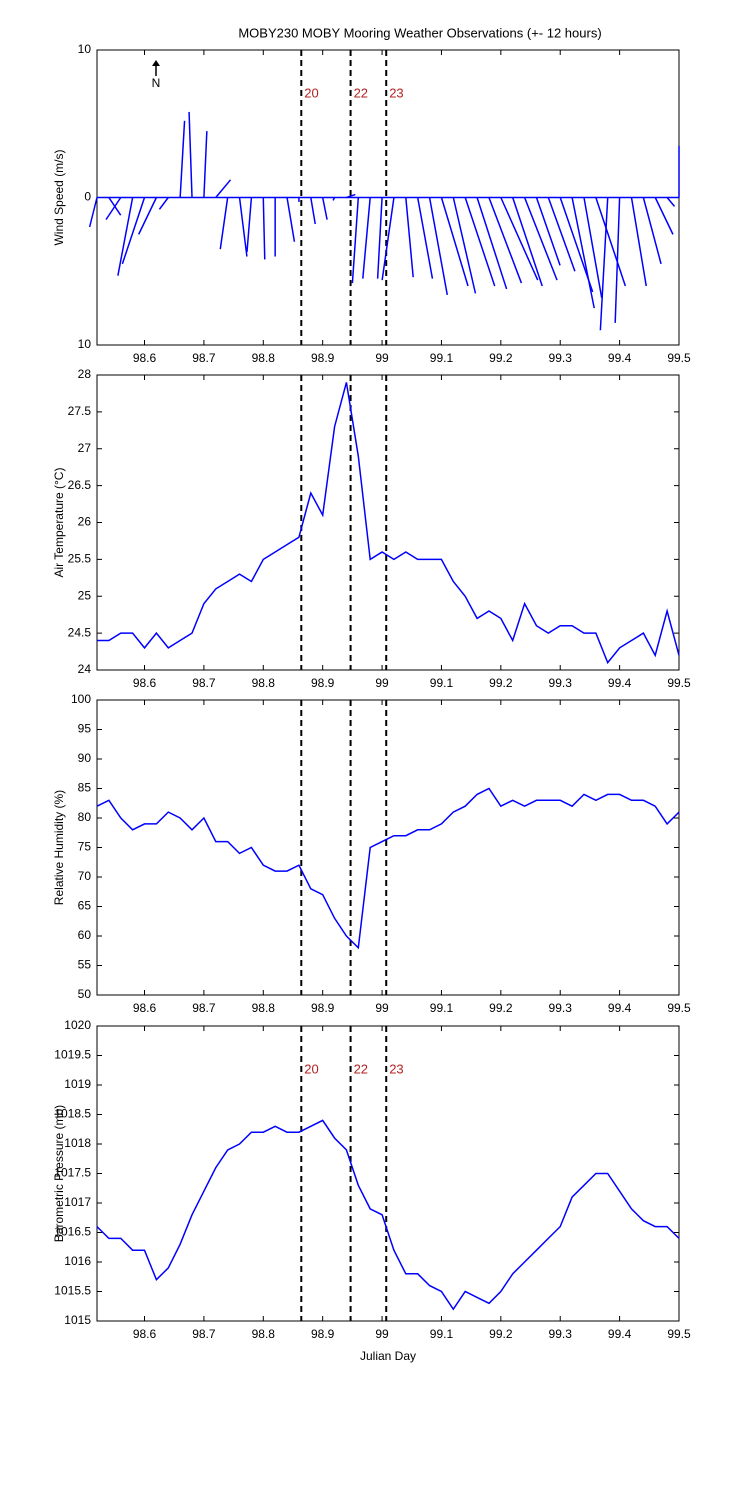  I want to click on y-tick-label: 1015.5, so click(72, 1291).